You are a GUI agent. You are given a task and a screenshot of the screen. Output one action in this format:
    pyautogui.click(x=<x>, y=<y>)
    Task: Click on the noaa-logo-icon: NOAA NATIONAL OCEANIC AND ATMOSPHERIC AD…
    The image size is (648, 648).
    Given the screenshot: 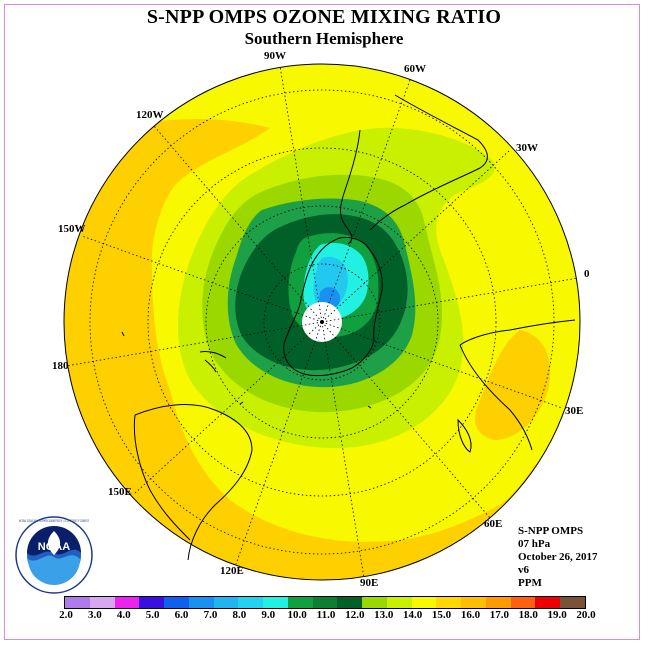 What is the action you would take?
    pyautogui.click(x=54, y=555)
    